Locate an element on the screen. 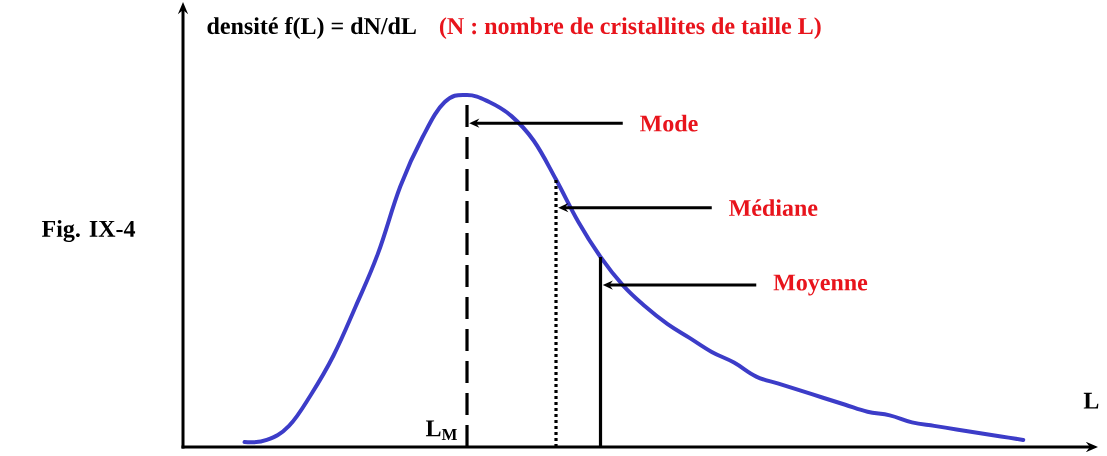 Image resolution: width=1107 pixels, height=456 pixels. annotation: Médiane is located at coordinates (773, 208).